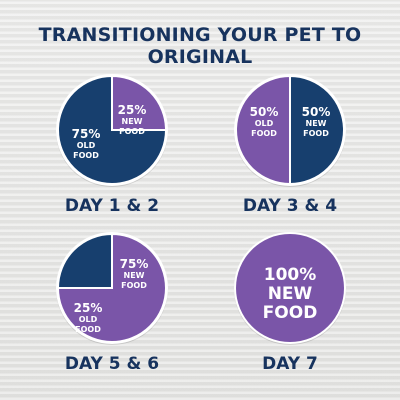  I want to click on day-label: DAY 1 & 2, so click(112, 206).